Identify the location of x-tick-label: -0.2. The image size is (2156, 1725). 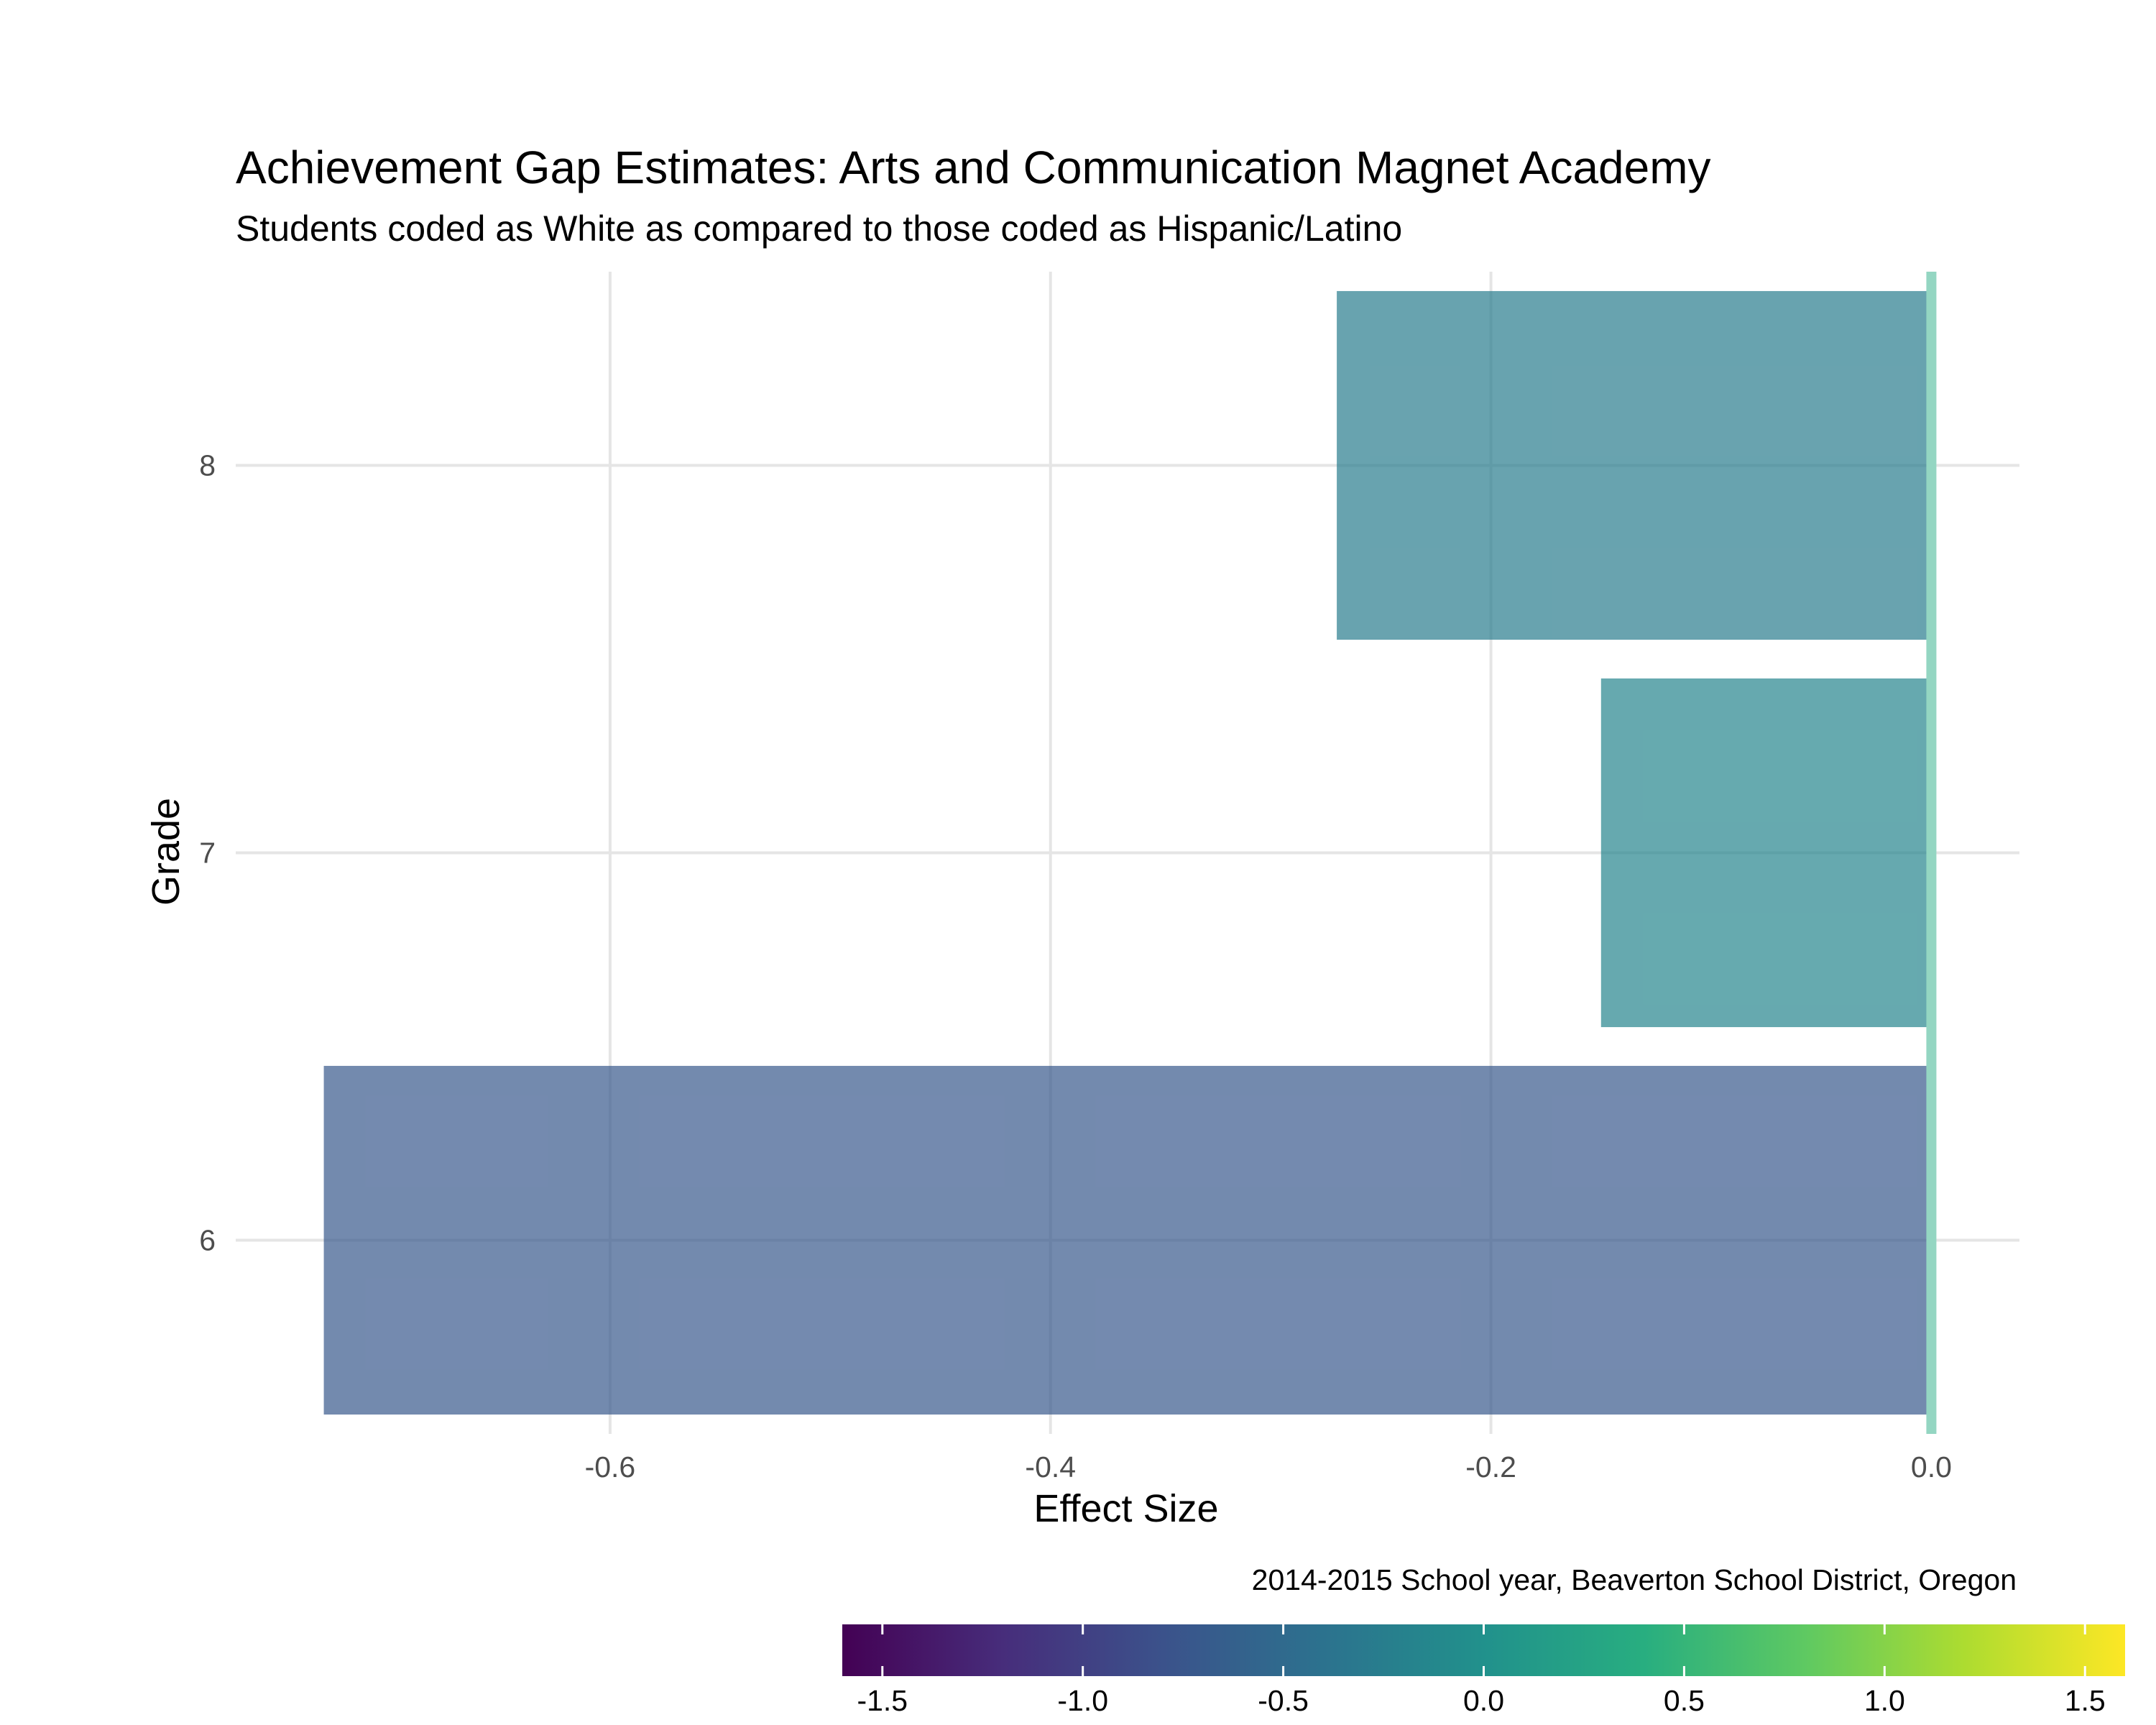
(1491, 1467).